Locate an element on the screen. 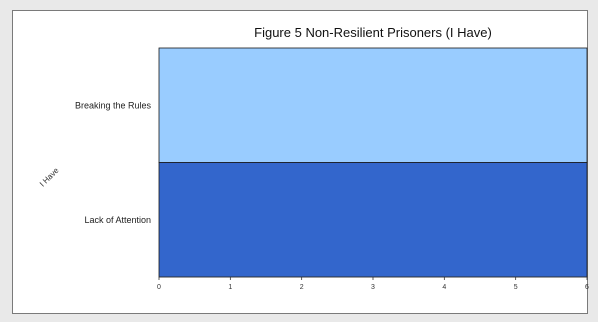 The width and height of the screenshot is (598, 322). category-label: Breaking the Rules is located at coordinates (113, 105).